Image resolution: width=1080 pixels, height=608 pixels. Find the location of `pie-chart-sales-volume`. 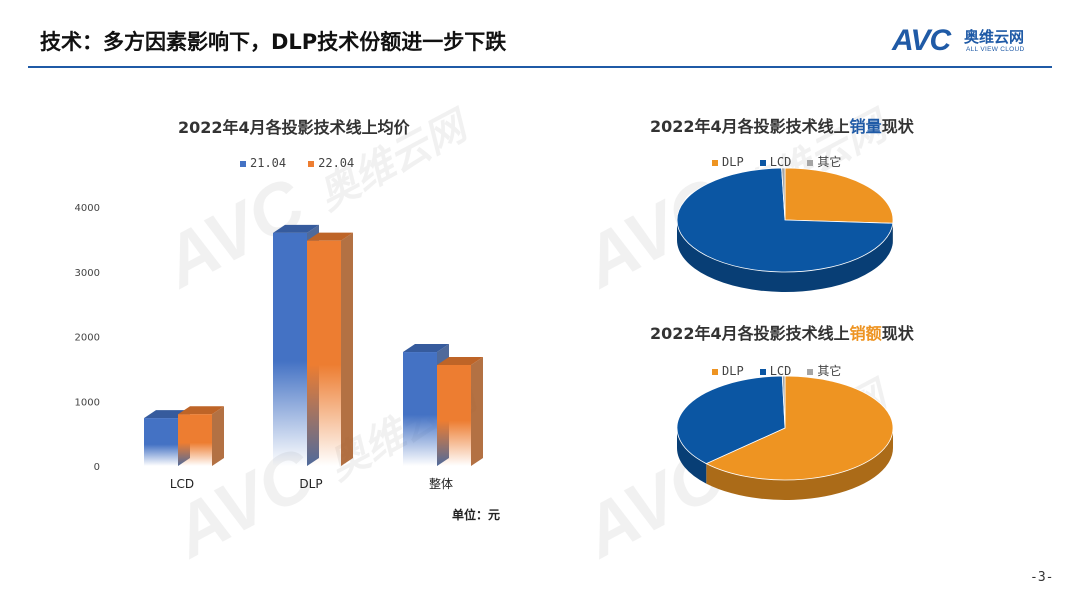

pie-chart-sales-volume is located at coordinates (785, 229).